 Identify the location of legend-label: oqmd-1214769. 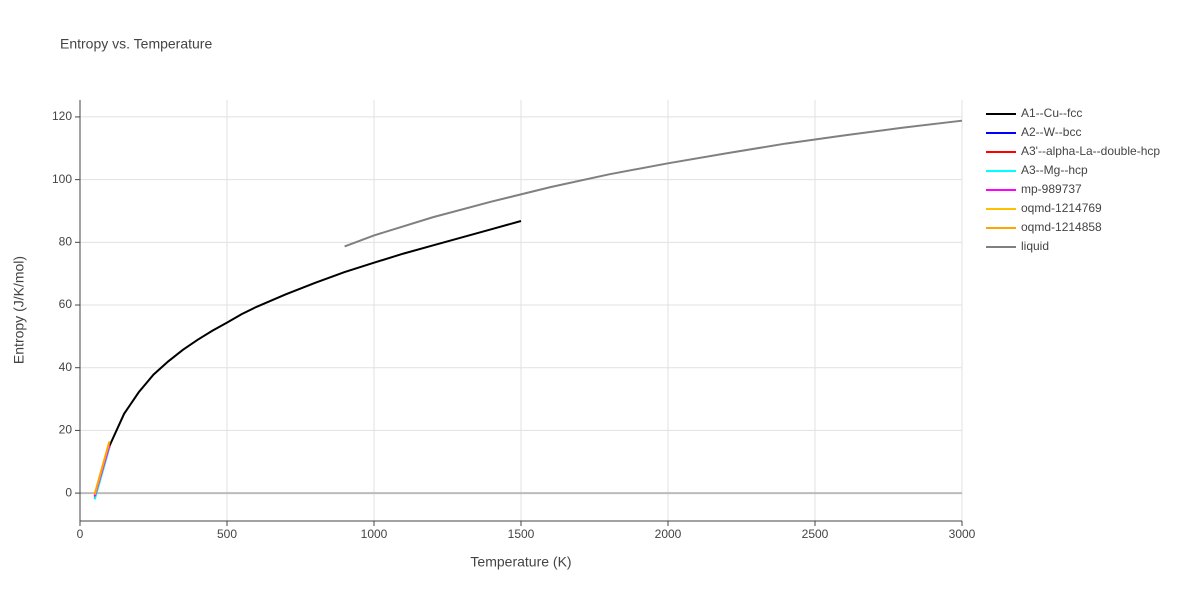
(1061, 208).